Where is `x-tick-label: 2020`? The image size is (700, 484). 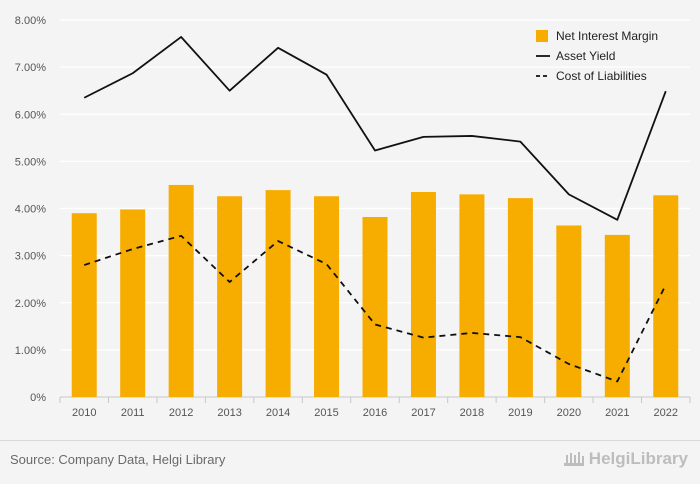 x-tick-label: 2020 is located at coordinates (569, 413).